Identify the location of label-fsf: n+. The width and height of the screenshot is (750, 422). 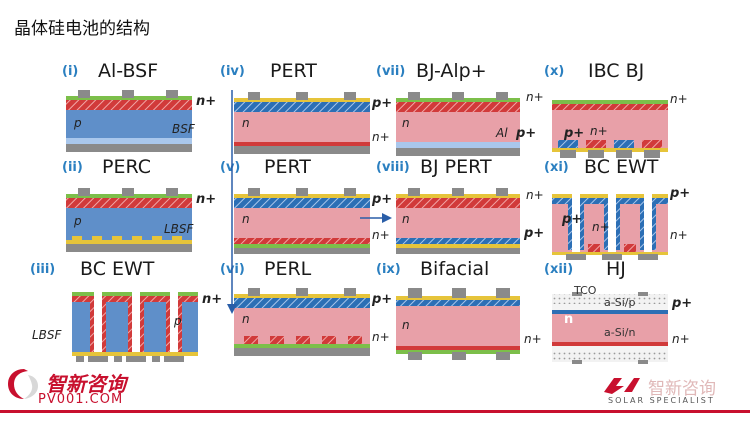
(679, 99).